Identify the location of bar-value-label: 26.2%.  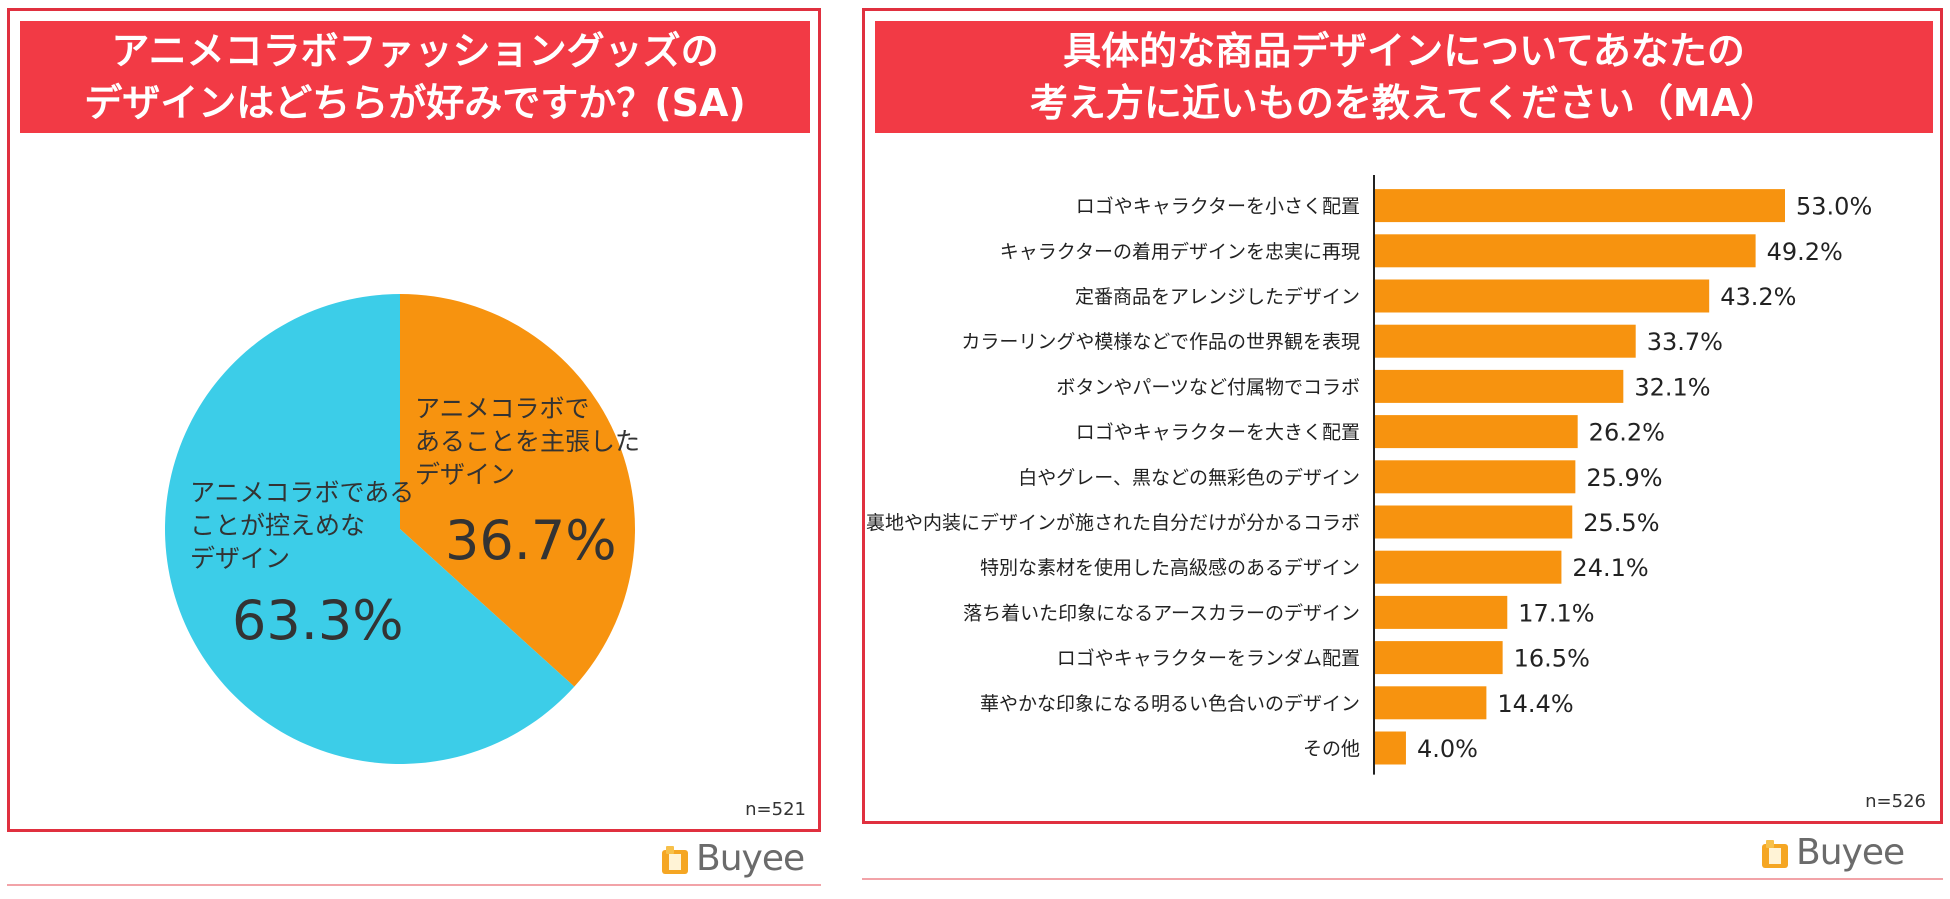
(1627, 433).